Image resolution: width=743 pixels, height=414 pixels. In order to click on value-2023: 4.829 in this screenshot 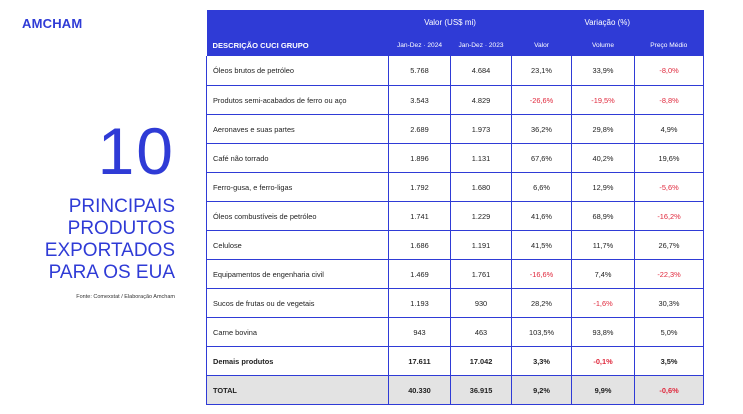, I will do `click(480, 100)`.